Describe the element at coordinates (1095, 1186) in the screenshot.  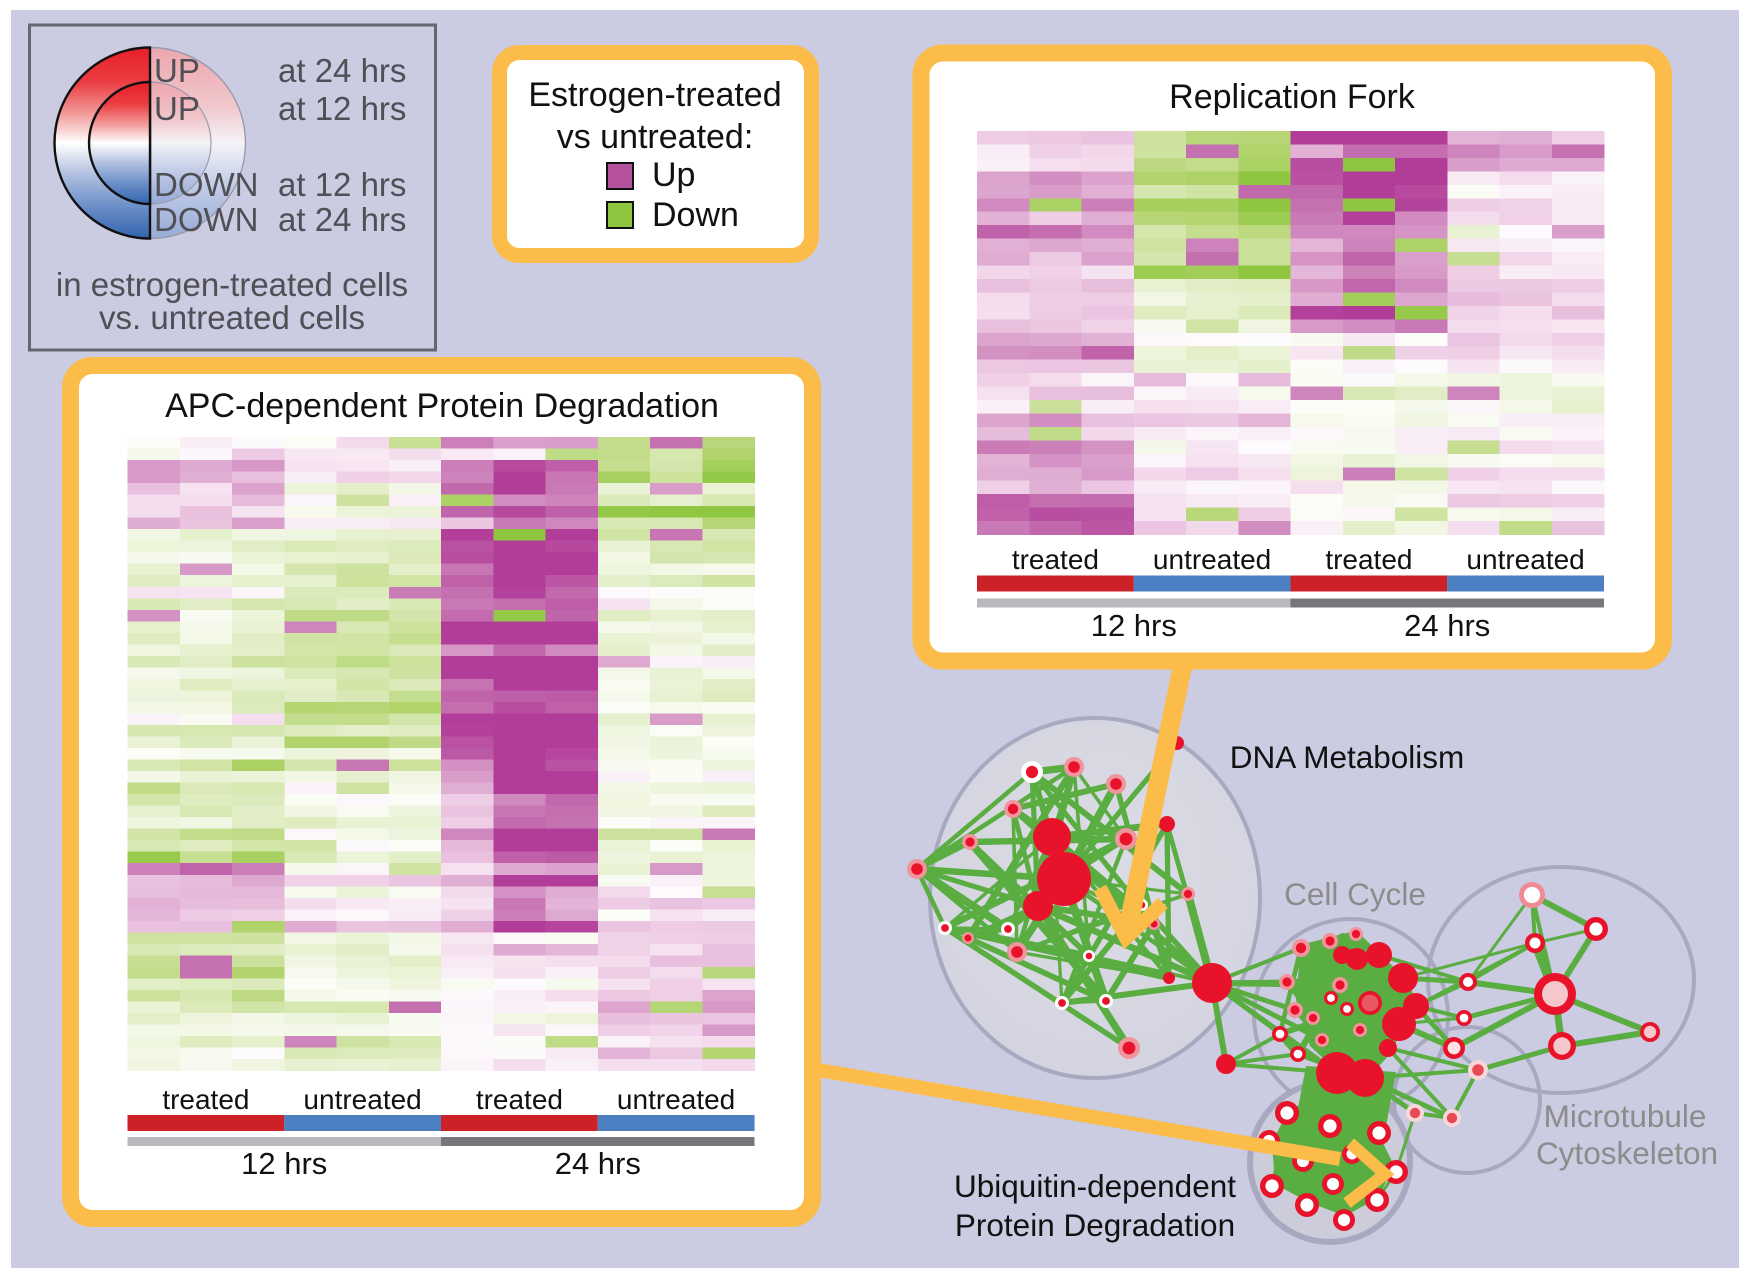
I see `svg-text: Ubiquitin-dependent` at that location.